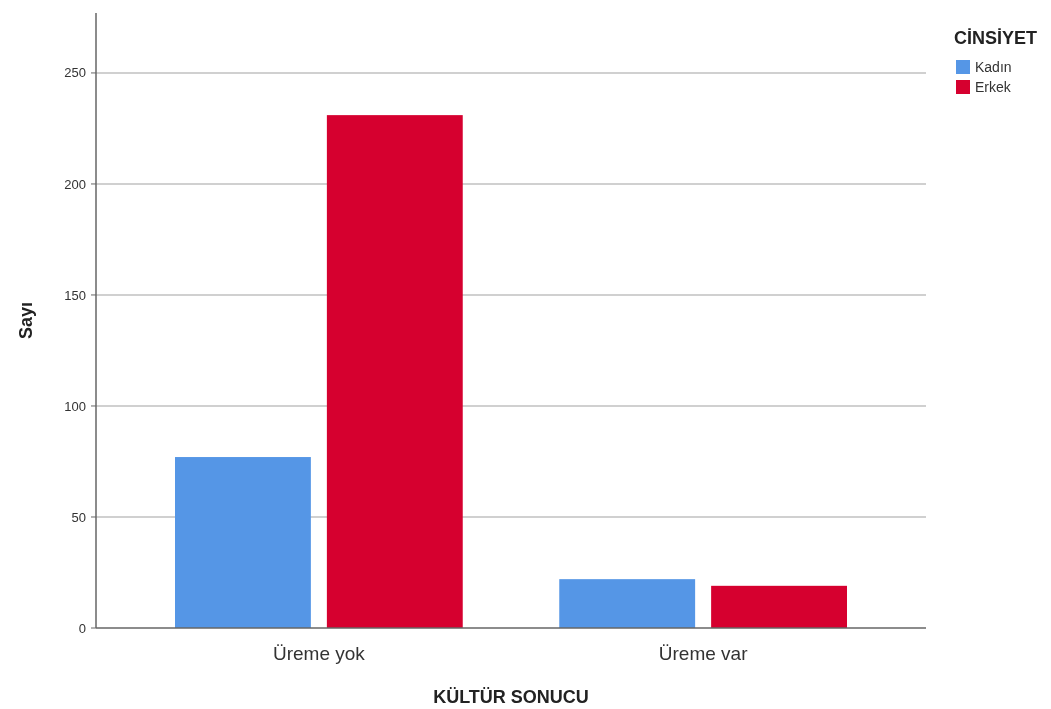 The width and height of the screenshot is (1051, 709). What do you see at coordinates (993, 66) in the screenshot?
I see `legend-label: Kadın` at bounding box center [993, 66].